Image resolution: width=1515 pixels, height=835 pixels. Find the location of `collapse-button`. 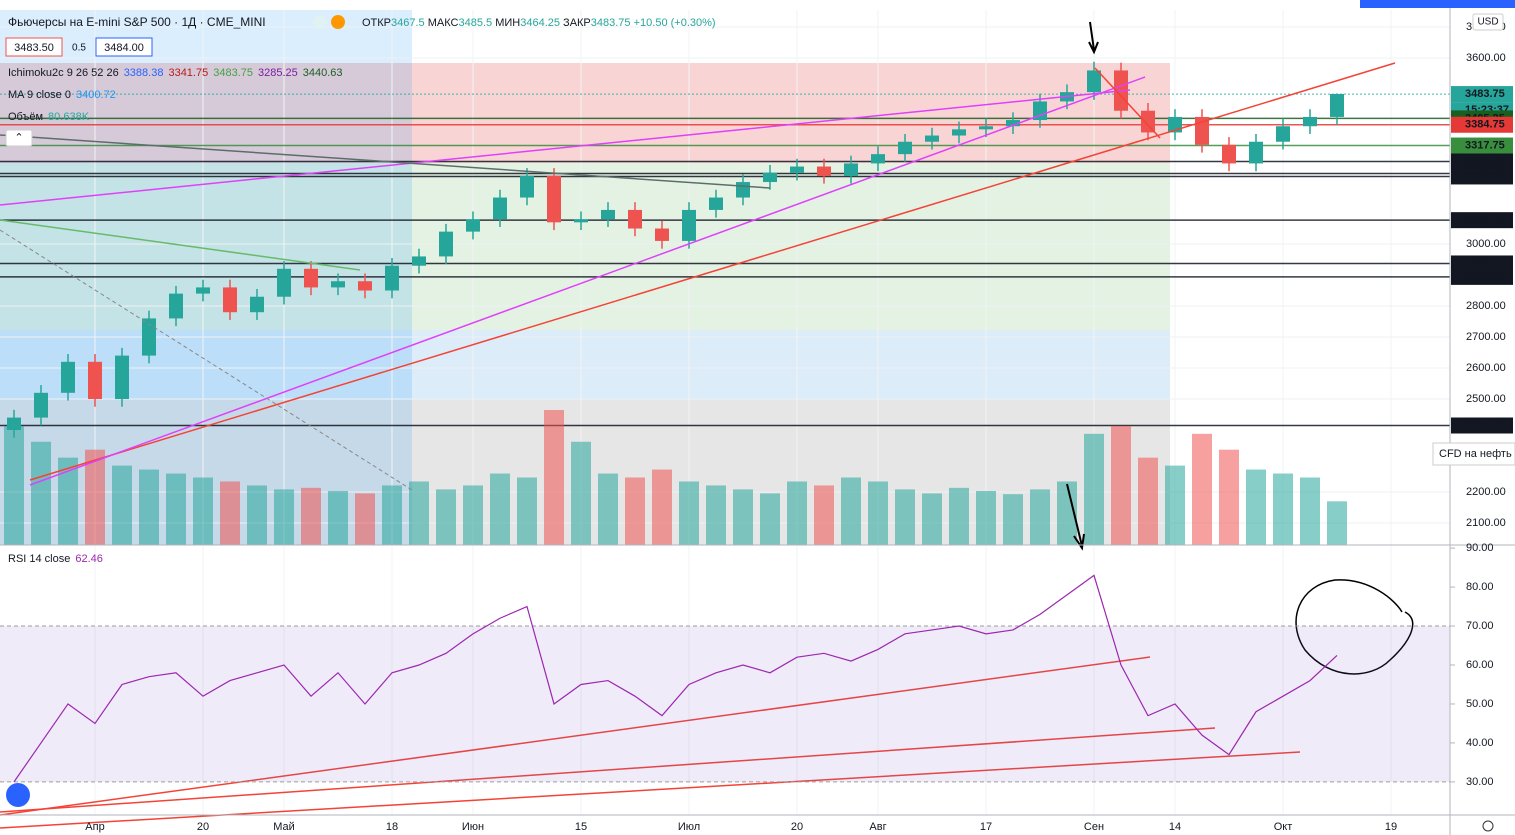

collapse-button is located at coordinates (19, 138).